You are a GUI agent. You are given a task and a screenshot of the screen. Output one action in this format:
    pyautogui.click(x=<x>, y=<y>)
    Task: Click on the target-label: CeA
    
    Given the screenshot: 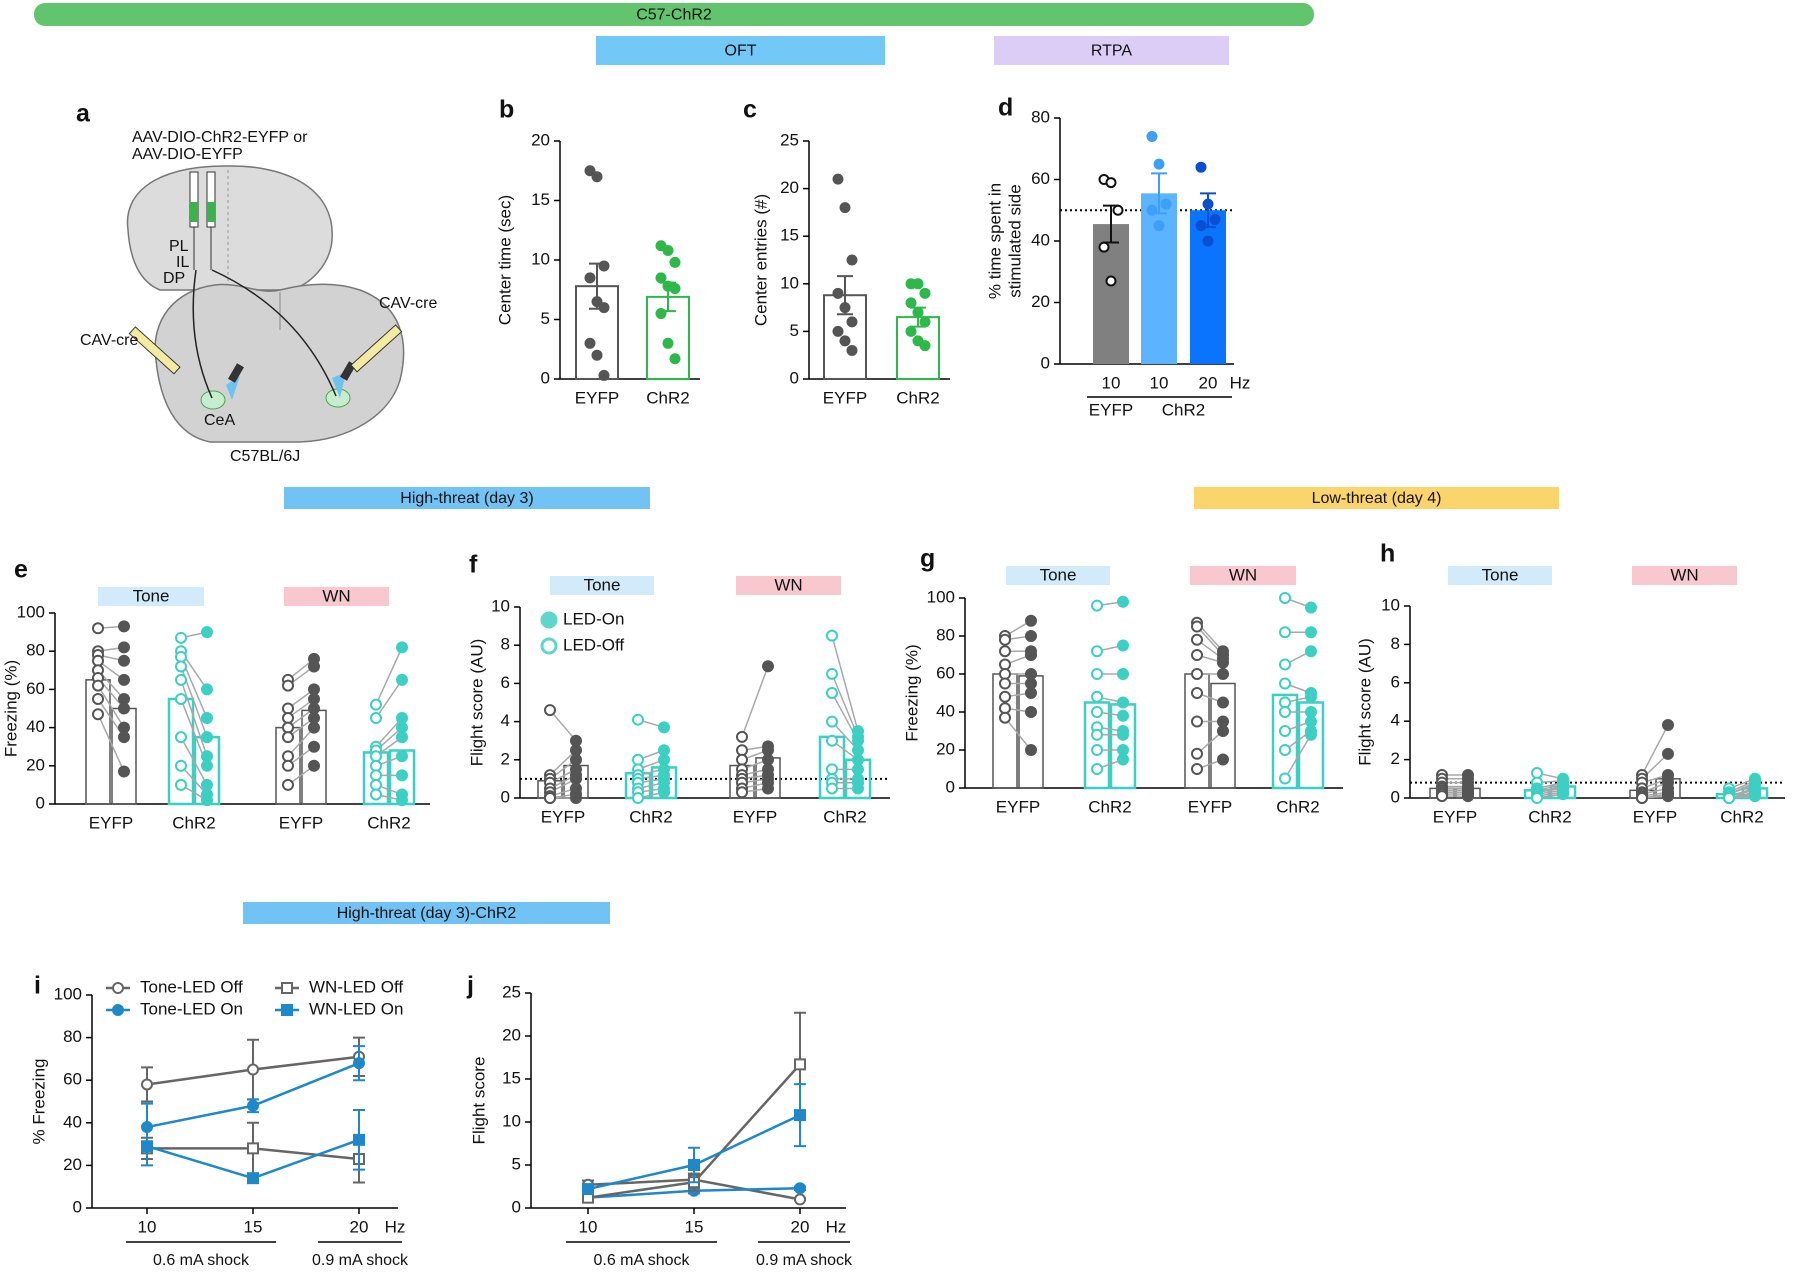 What is the action you would take?
    pyautogui.click(x=219, y=420)
    